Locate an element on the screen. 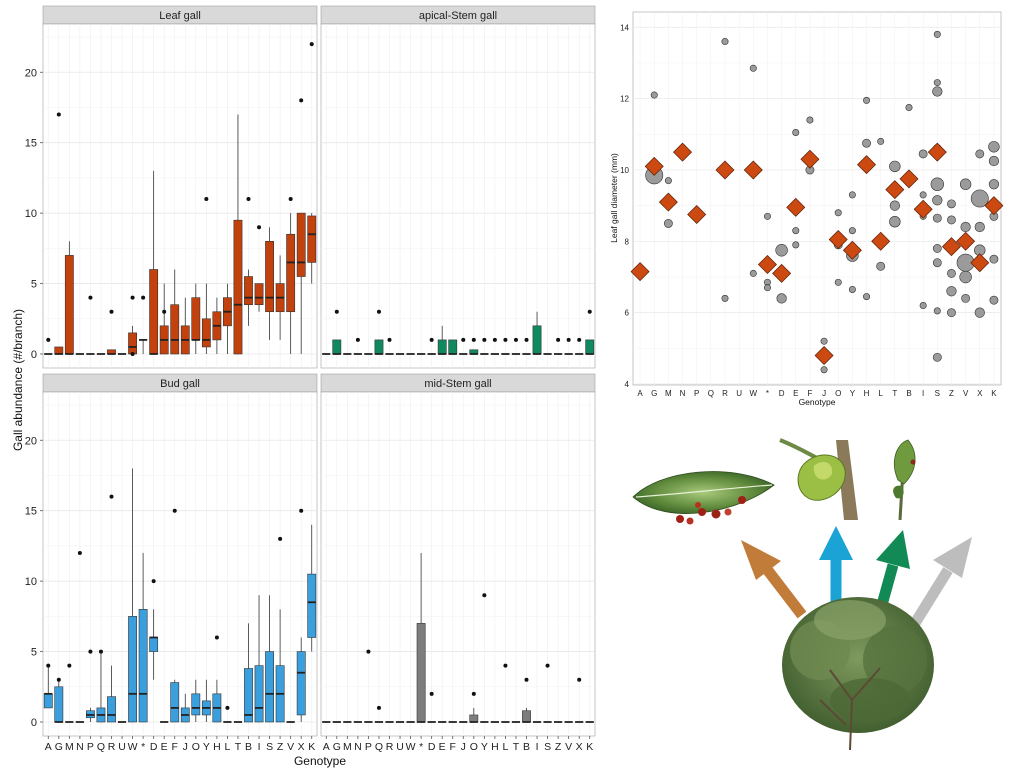 Image resolution: width=1024 pixels, height=768 pixels. box-iqr-G is located at coordinates (59, 350).